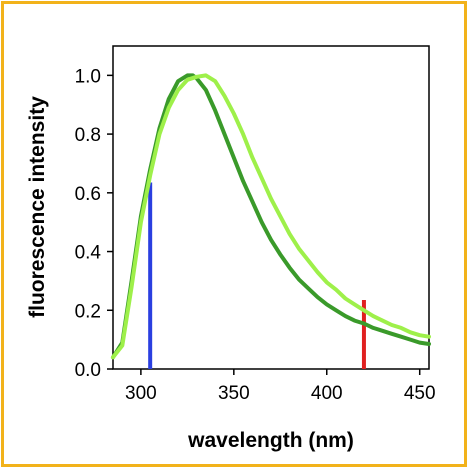 This screenshot has width=474, height=472. What do you see at coordinates (270, 440) in the screenshot?
I see `x-axis-title: wavelength (nm)` at bounding box center [270, 440].